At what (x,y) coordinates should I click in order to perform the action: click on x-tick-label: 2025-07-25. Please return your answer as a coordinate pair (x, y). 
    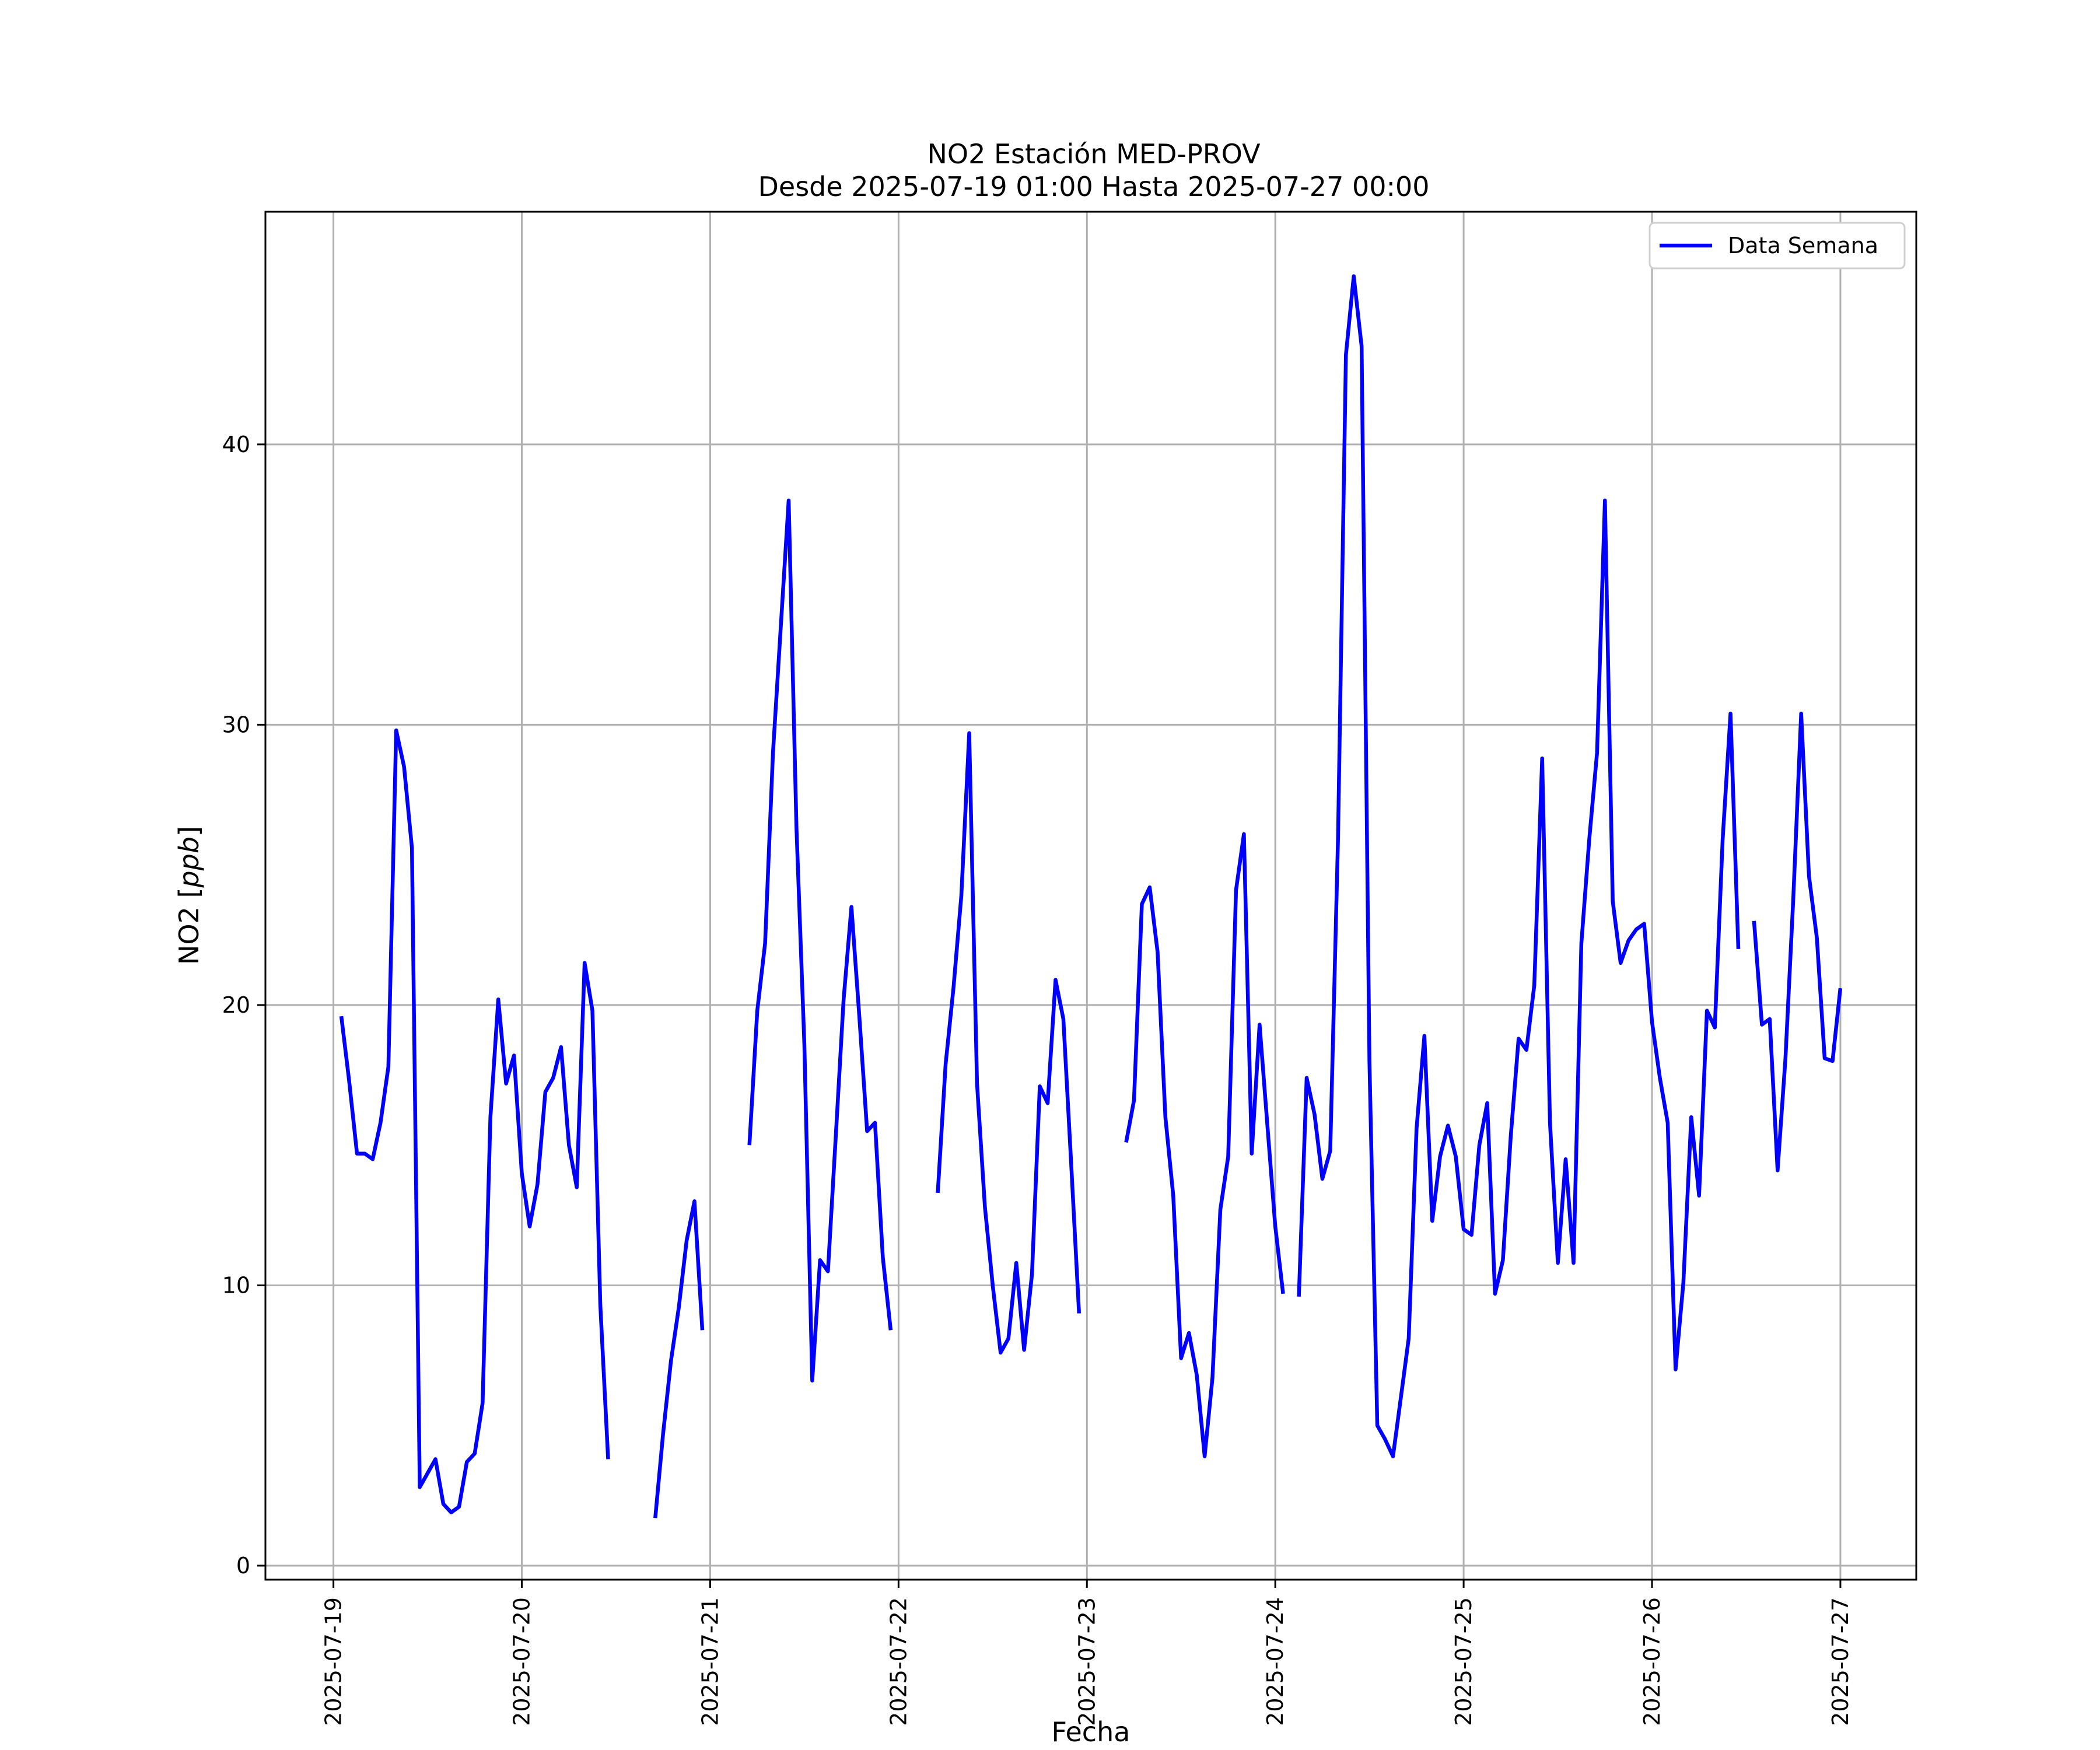
    Looking at the image, I should click on (1463, 1661).